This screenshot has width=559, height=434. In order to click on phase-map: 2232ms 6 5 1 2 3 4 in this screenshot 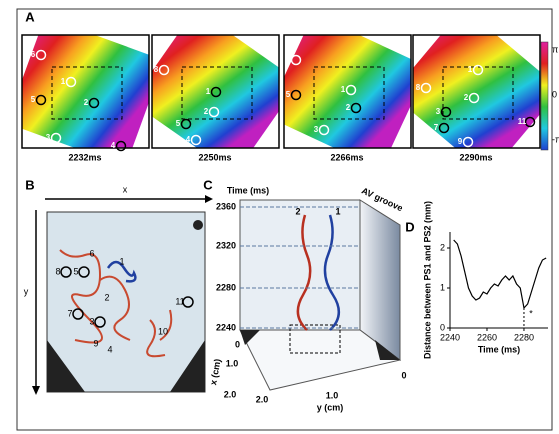, I will do `click(85, 98)`.